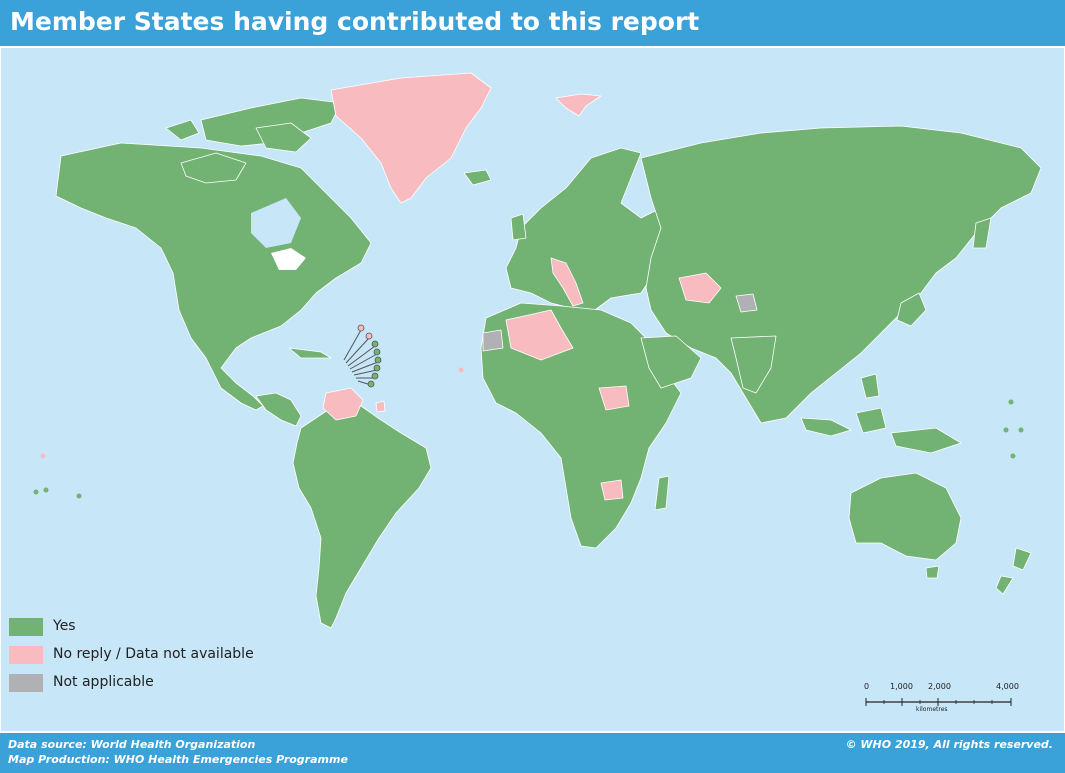 This screenshot has width=1065, height=773. What do you see at coordinates (103, 682) in the screenshot?
I see `legend-label-not-applicable: Not applicable` at bounding box center [103, 682].